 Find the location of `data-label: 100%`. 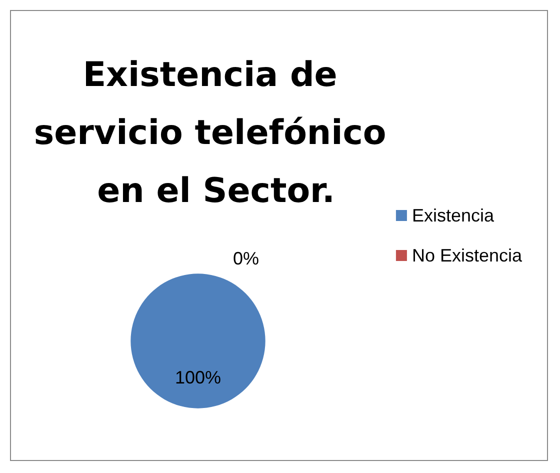

data-label: 100% is located at coordinates (198, 378).